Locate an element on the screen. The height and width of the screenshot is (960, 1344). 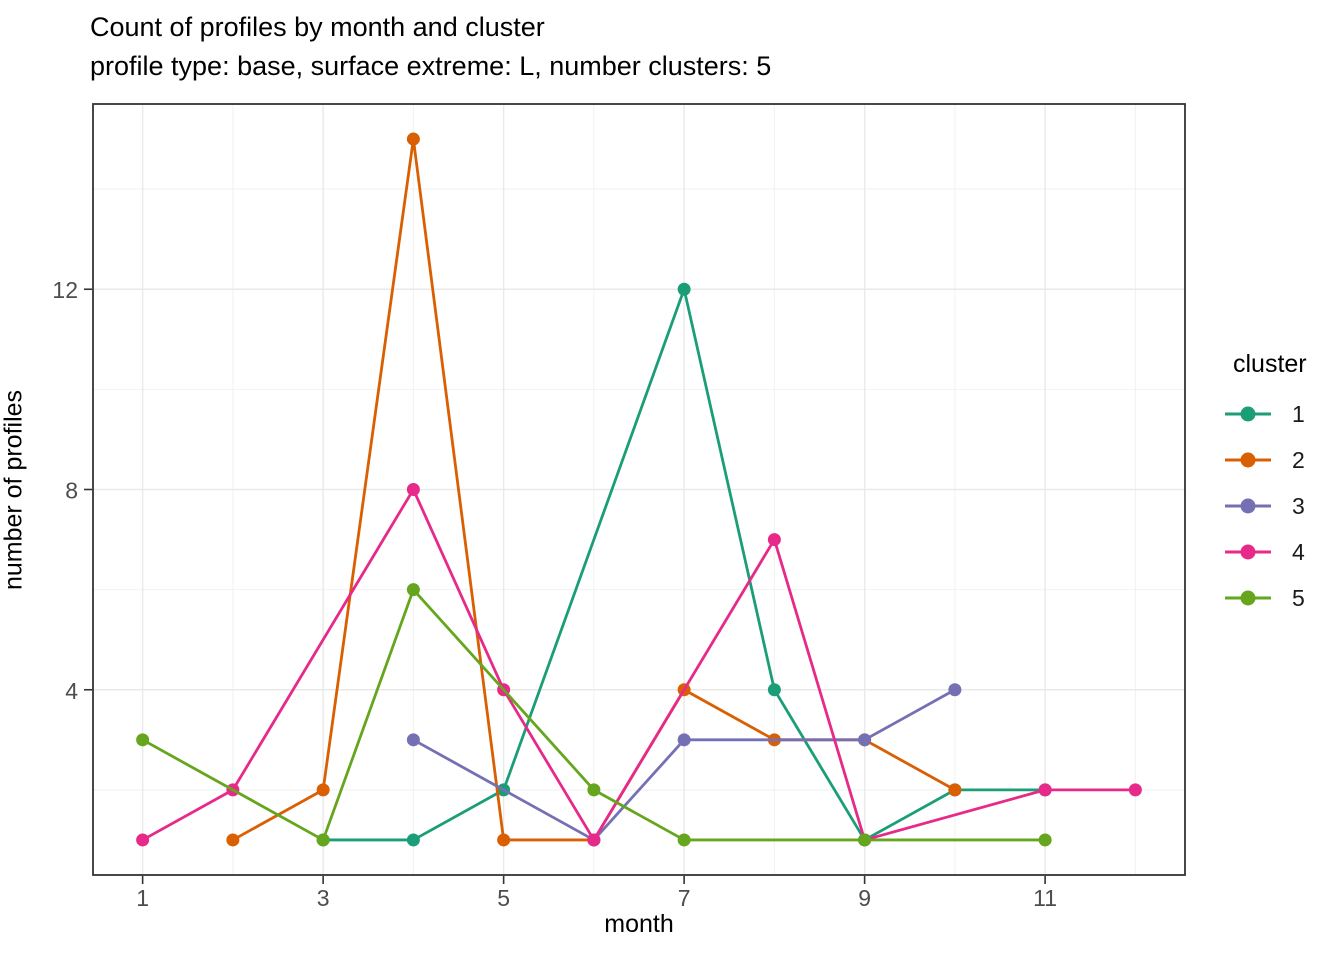
legend-item-3: 3 is located at coordinates (1278, 506).